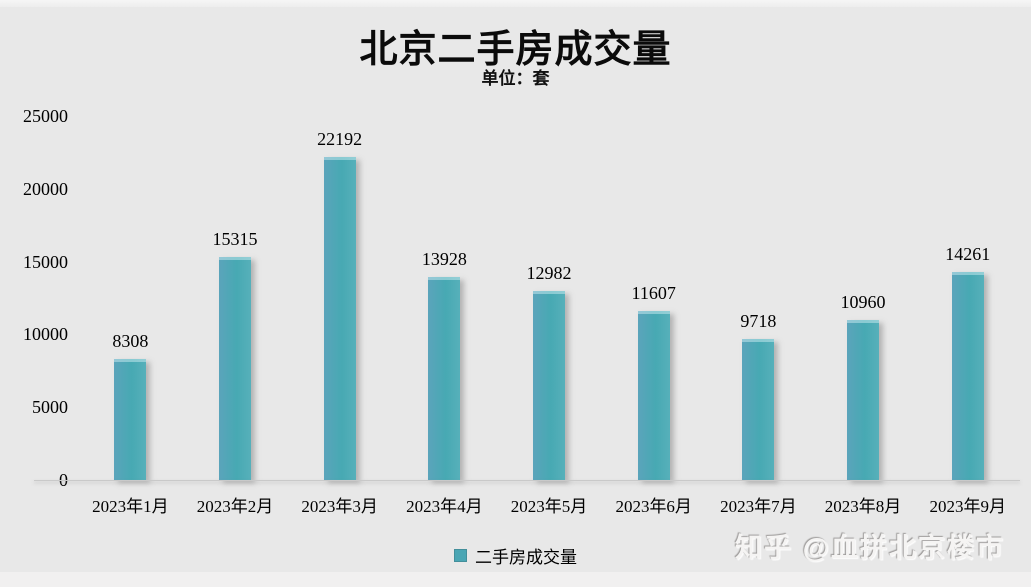 The height and width of the screenshot is (587, 1031). I want to click on bar-column: 9718, so click(758, 298).